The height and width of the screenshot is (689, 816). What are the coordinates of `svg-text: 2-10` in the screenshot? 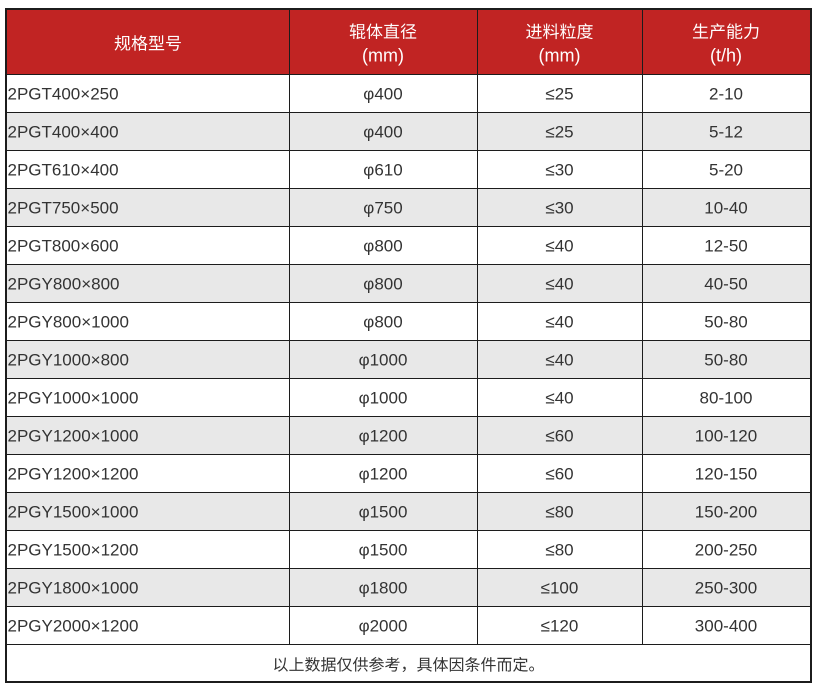 It's located at (726, 94).